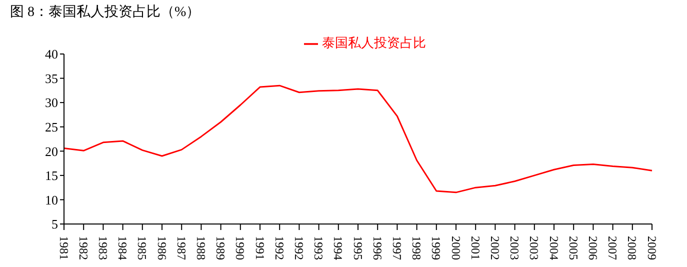  I want to click on y-tick-label: 10, so click(51, 200).